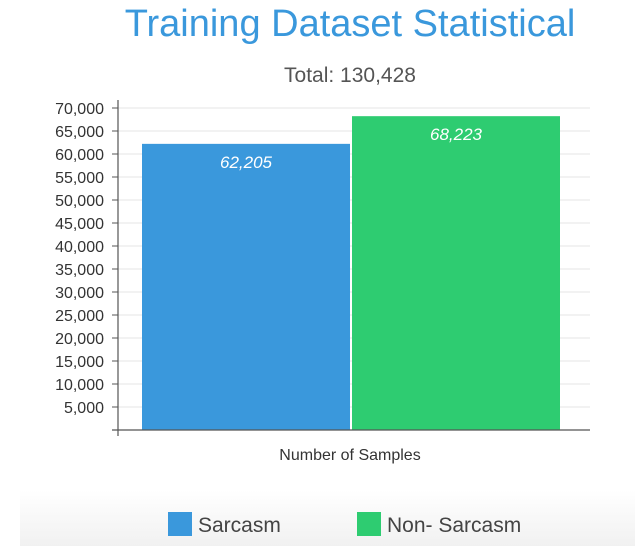 The image size is (635, 551). I want to click on data-label: 62,205, so click(246, 162).